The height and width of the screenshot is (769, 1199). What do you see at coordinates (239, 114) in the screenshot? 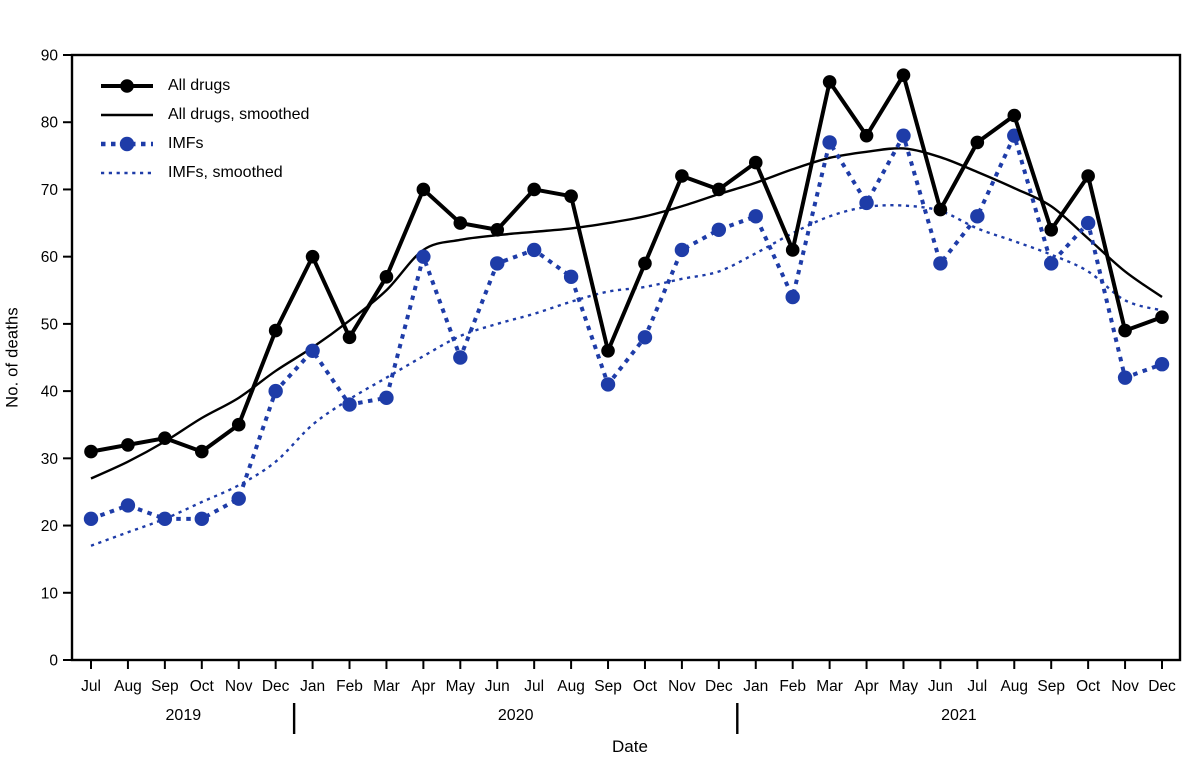
I see `legend-label: All drugs, smoothed` at bounding box center [239, 114].